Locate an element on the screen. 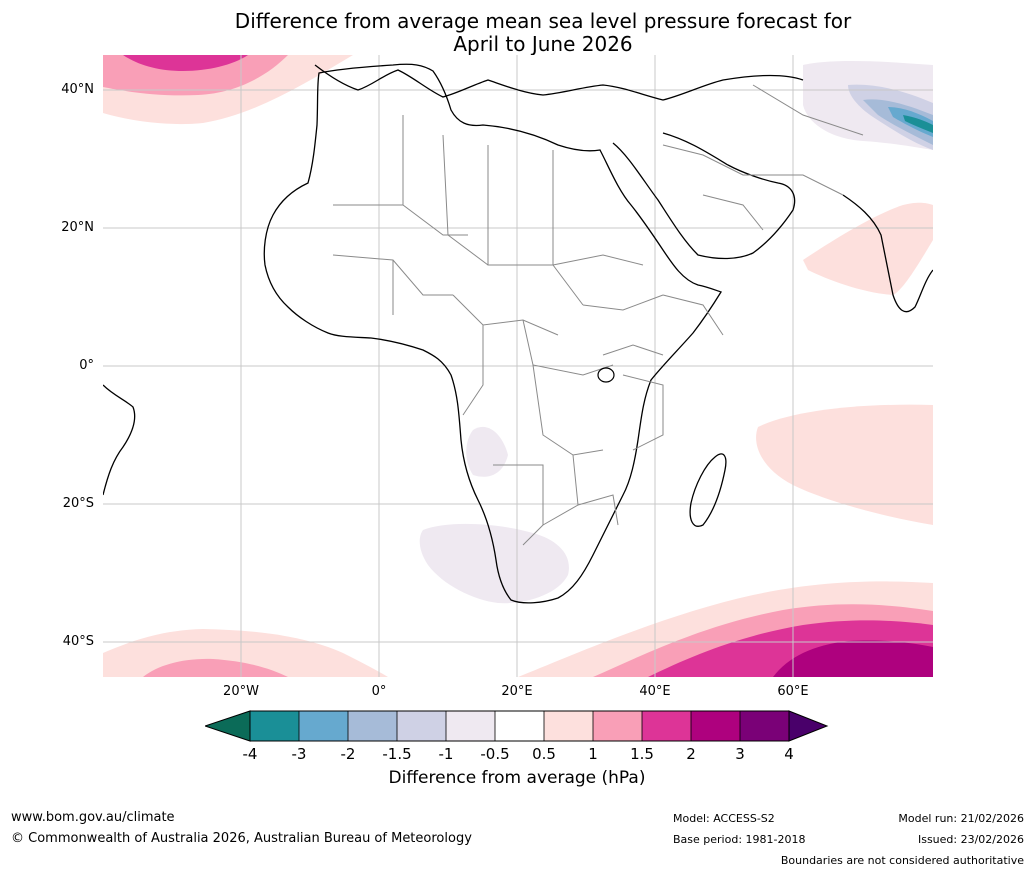 This screenshot has height=873, width=1035. colorbar-seg-p1_5-p2 is located at coordinates (666, 726).